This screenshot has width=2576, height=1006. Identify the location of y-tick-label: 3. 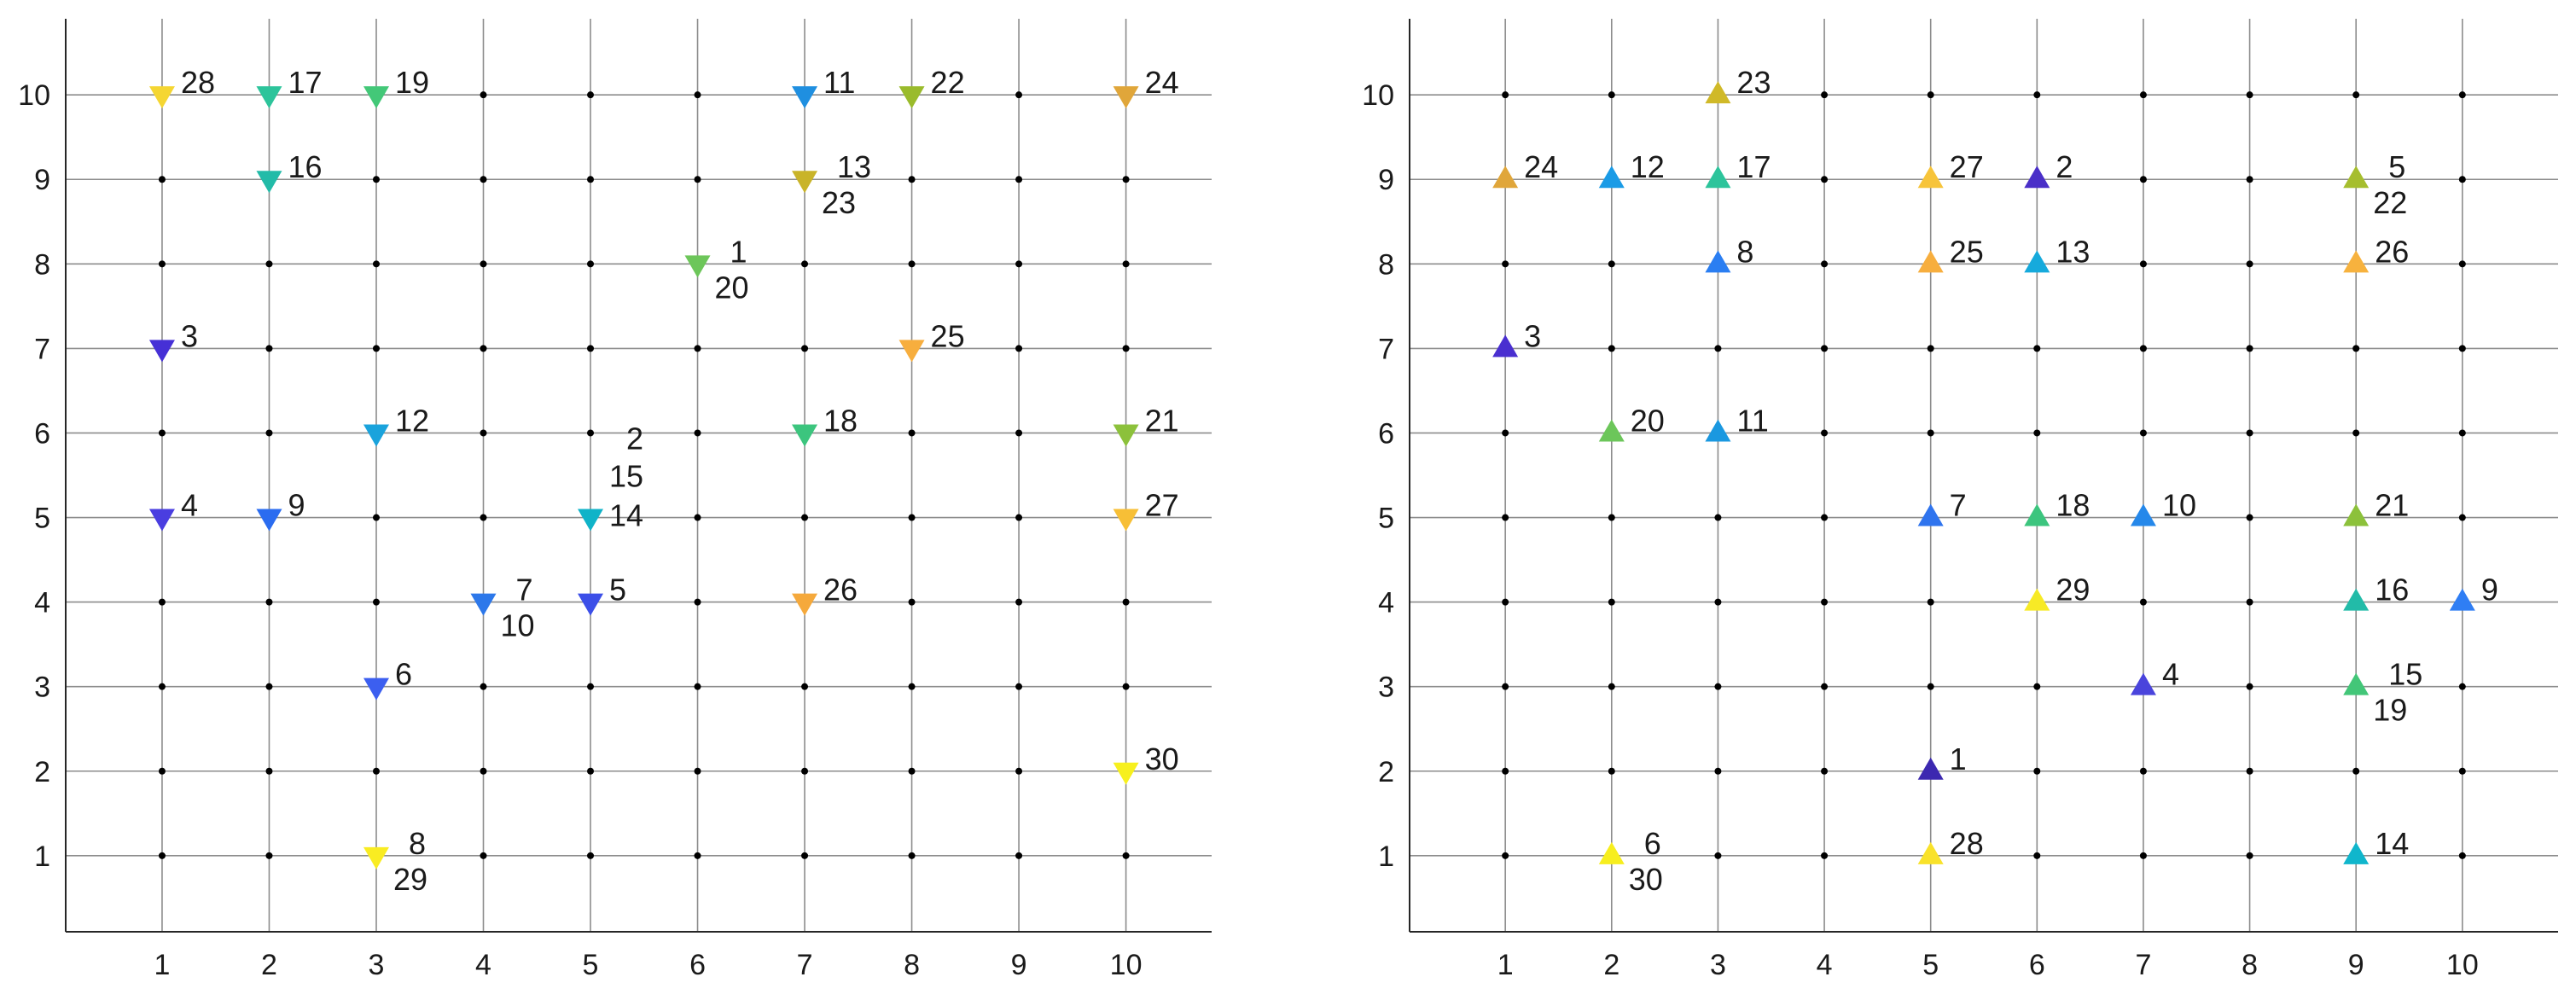
(1386, 688).